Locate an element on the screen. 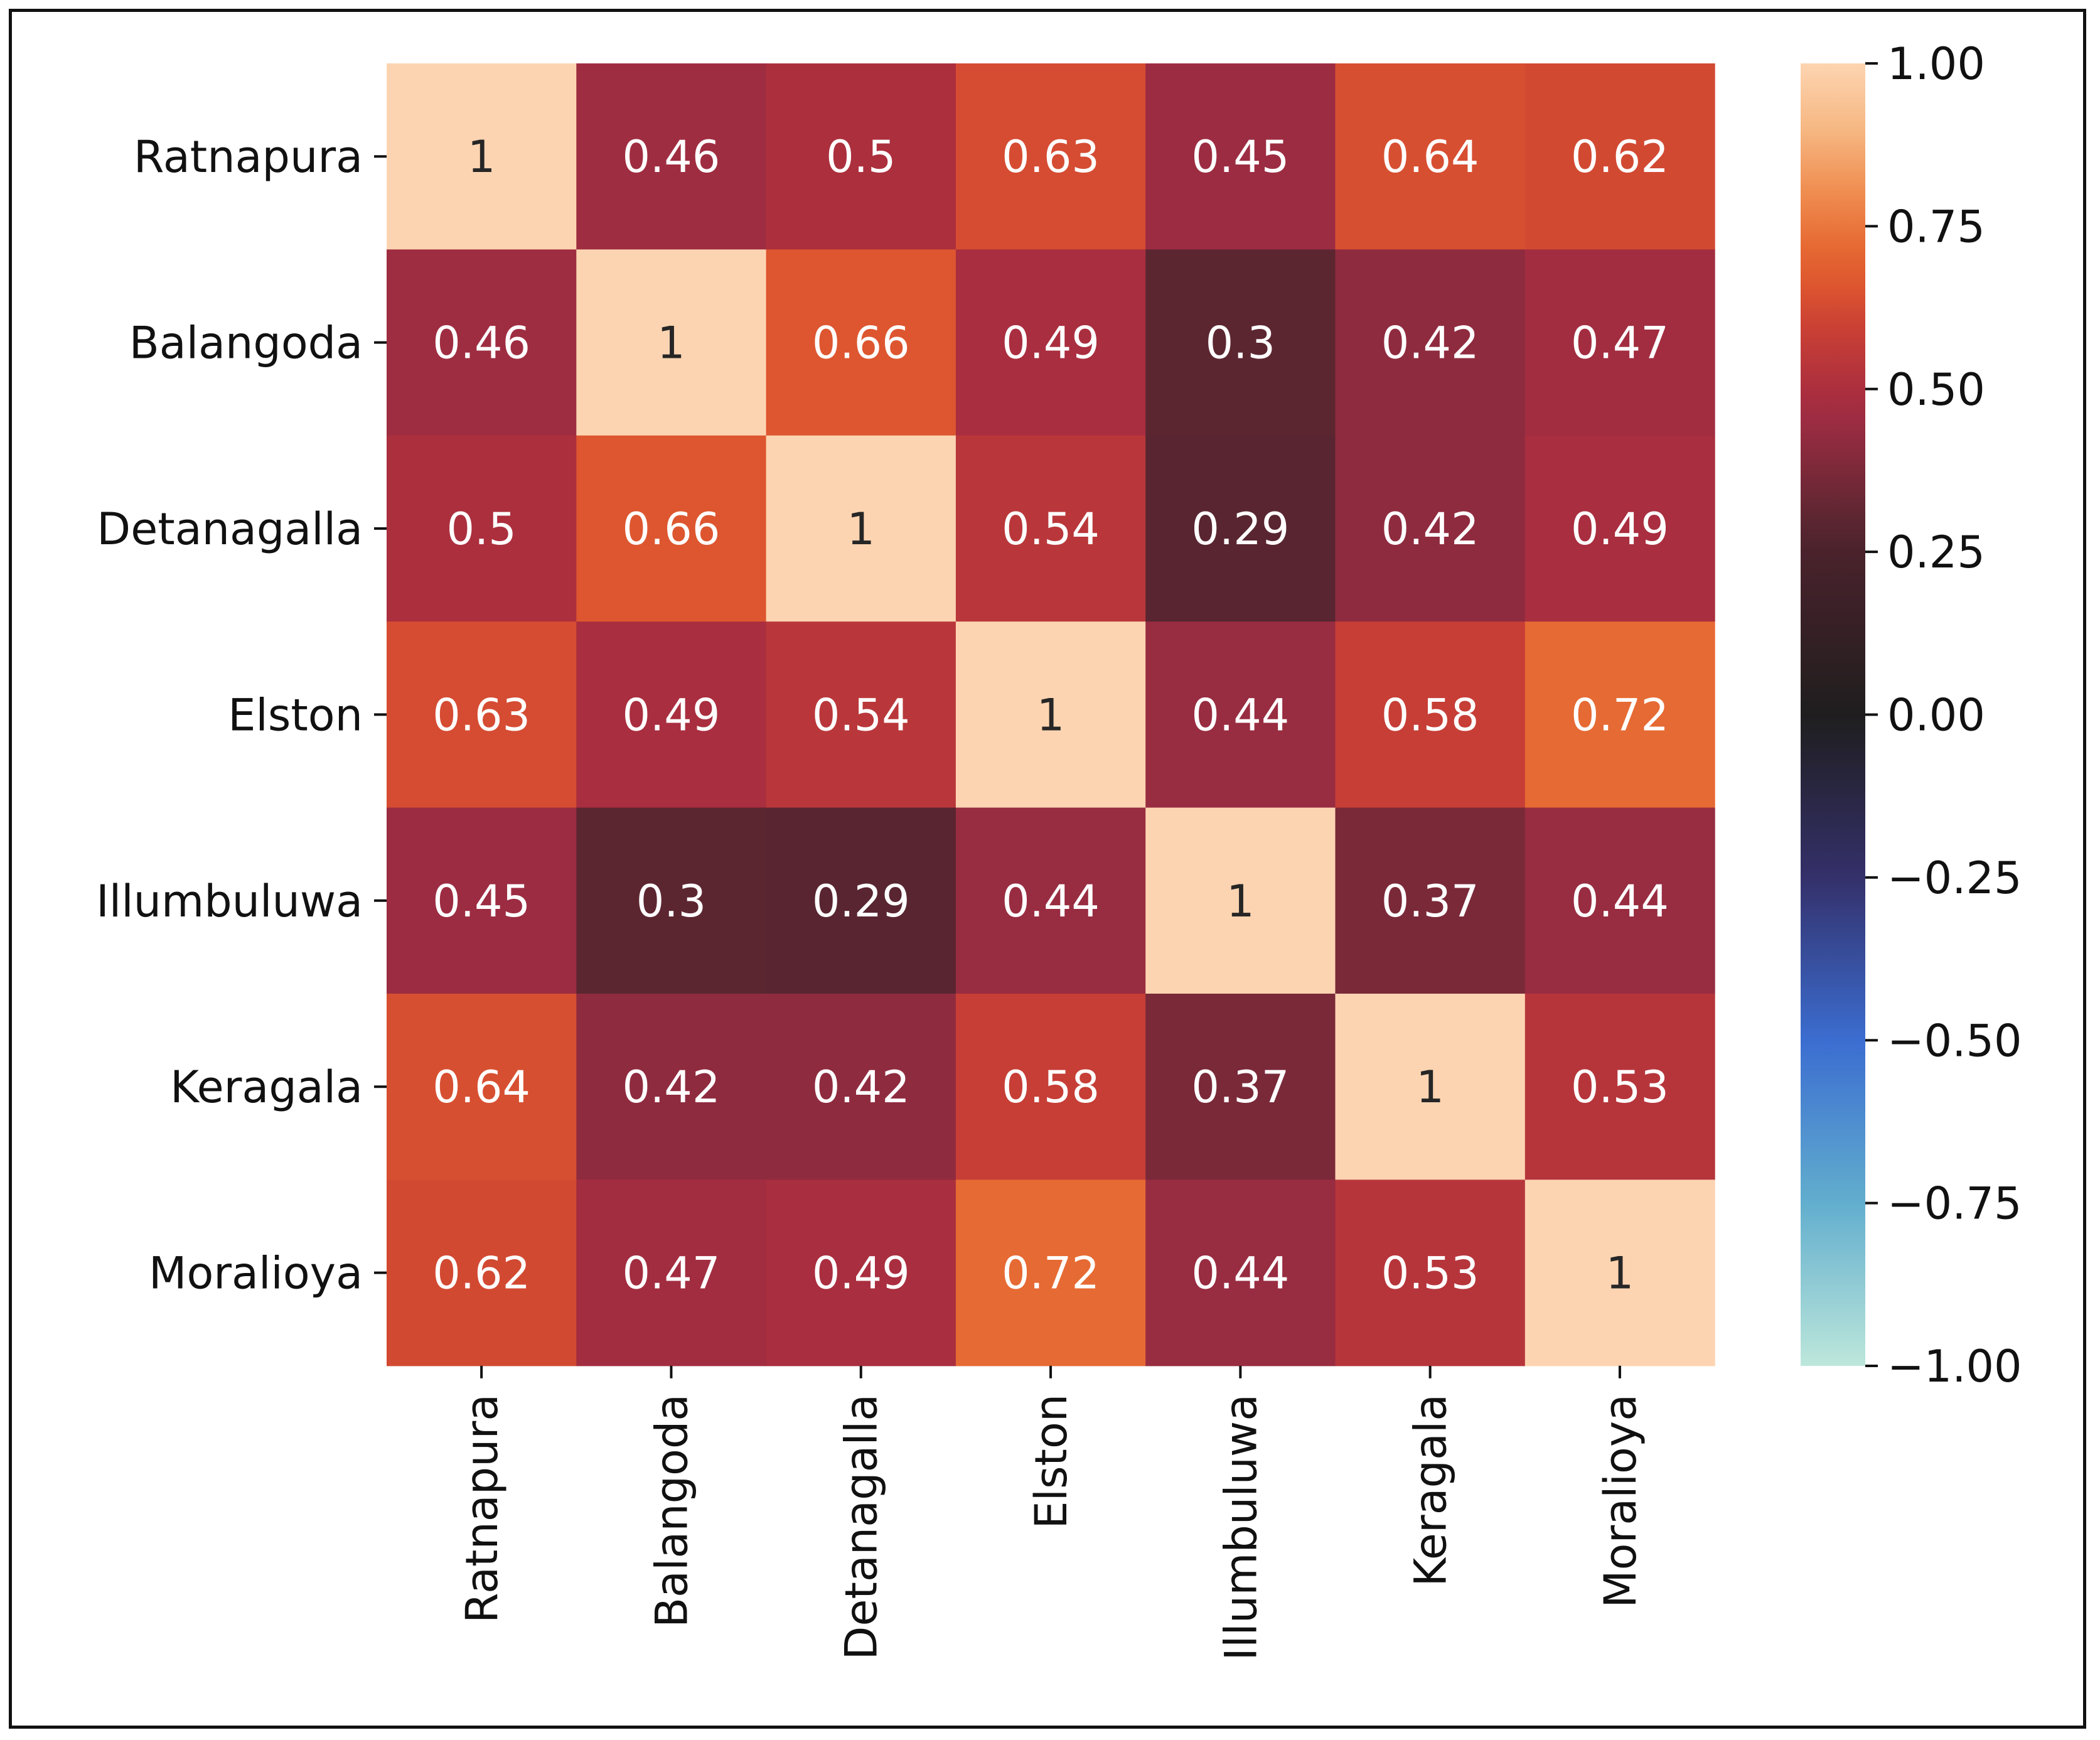 The width and height of the screenshot is (2100, 1740). y-tick-label: Balangoda is located at coordinates (246, 343).